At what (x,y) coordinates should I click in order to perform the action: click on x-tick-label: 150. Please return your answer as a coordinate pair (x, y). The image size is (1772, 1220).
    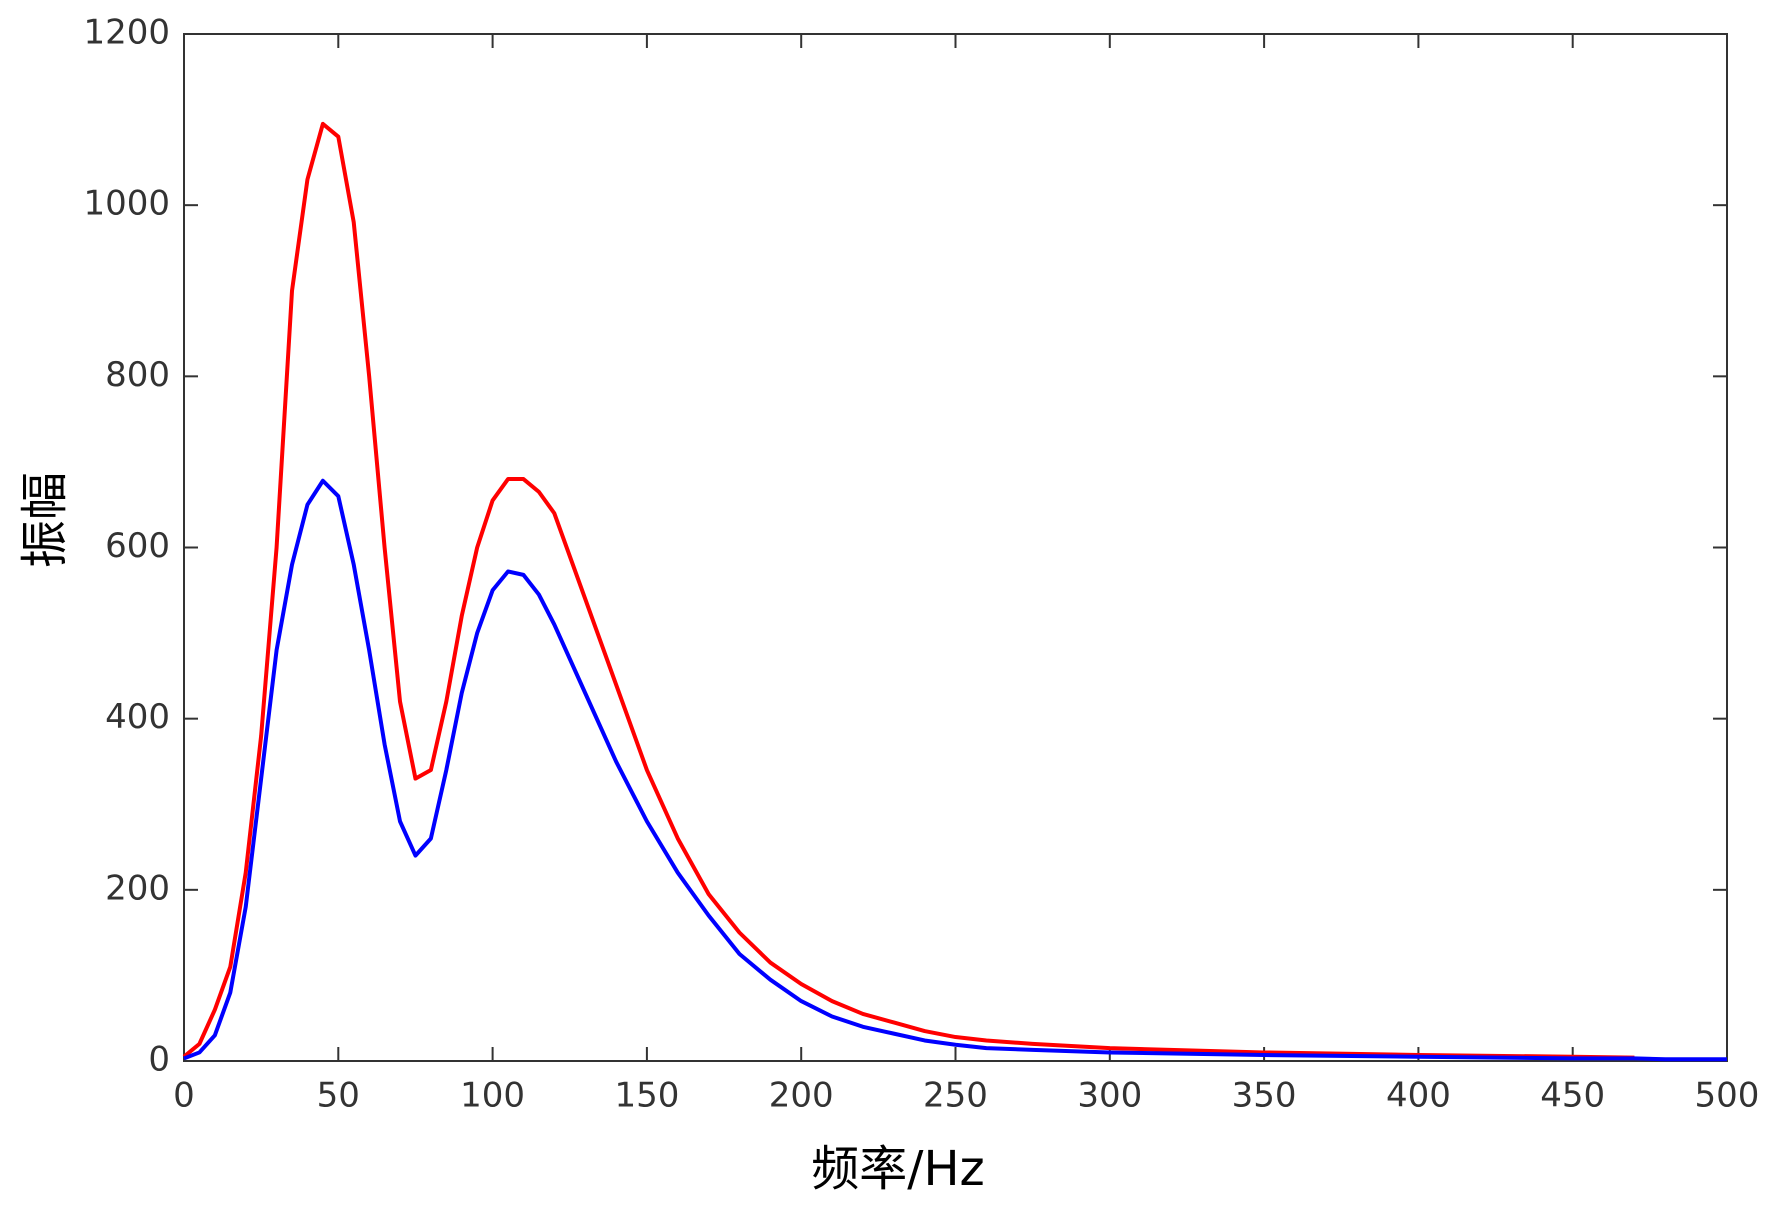
    Looking at the image, I should click on (646, 1096).